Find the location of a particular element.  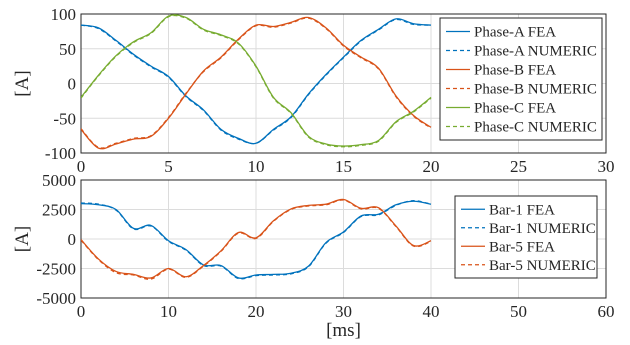

x-tick-label: 5 is located at coordinates (168, 166).